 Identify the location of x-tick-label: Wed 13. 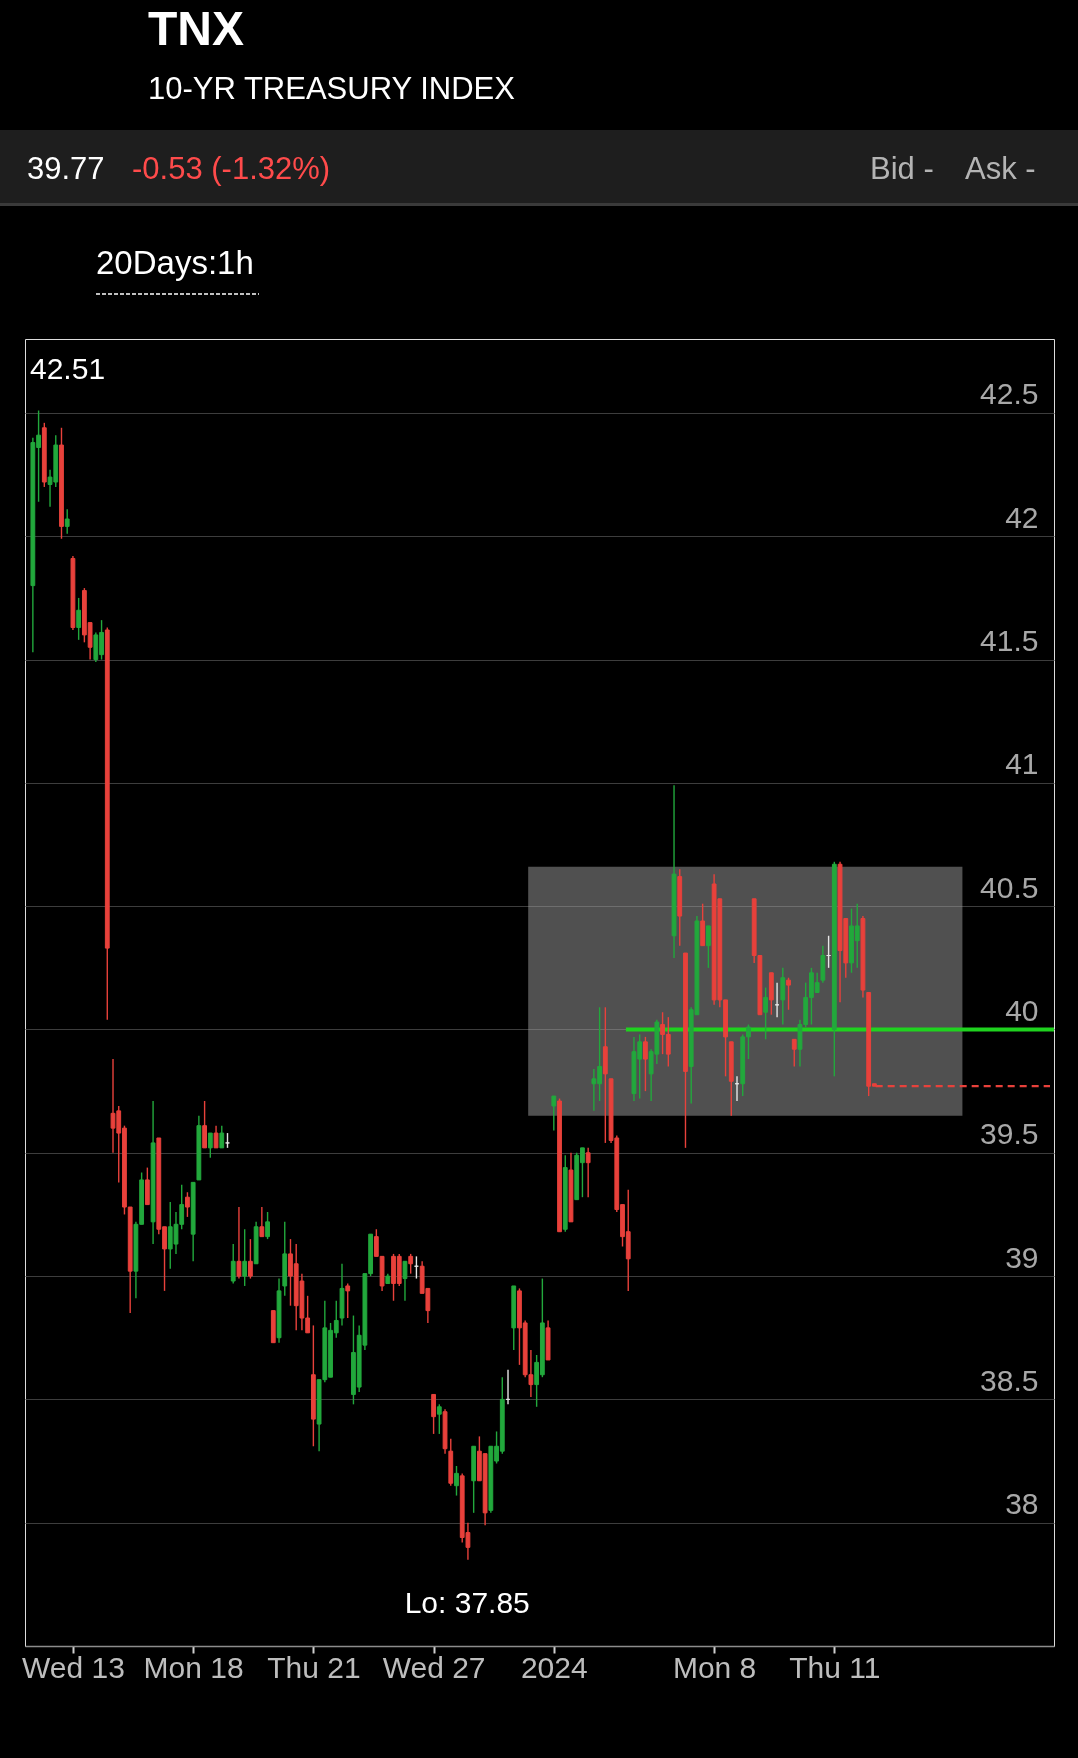
(73, 1667).